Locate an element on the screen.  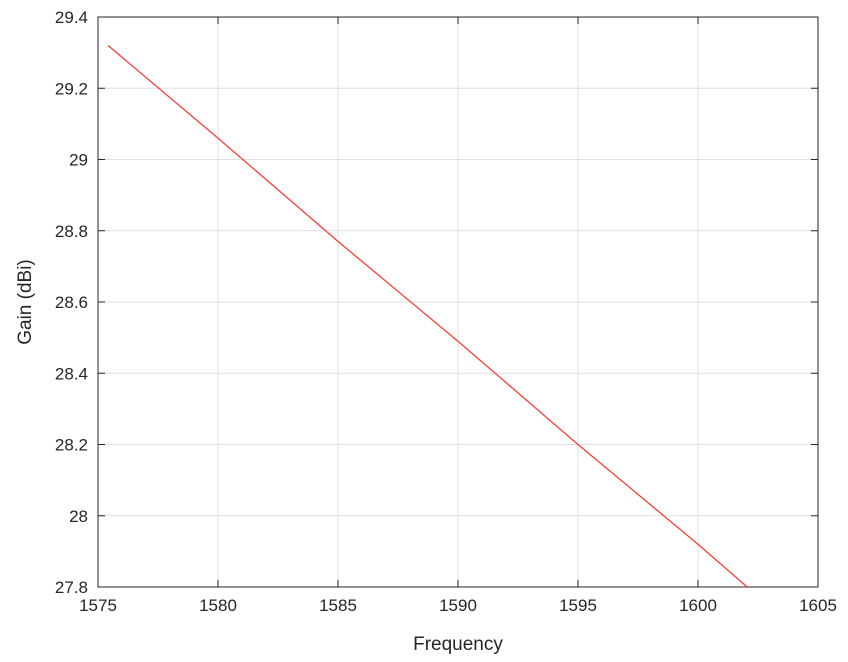
y-tick-label: 28.2 is located at coordinates (71, 445).